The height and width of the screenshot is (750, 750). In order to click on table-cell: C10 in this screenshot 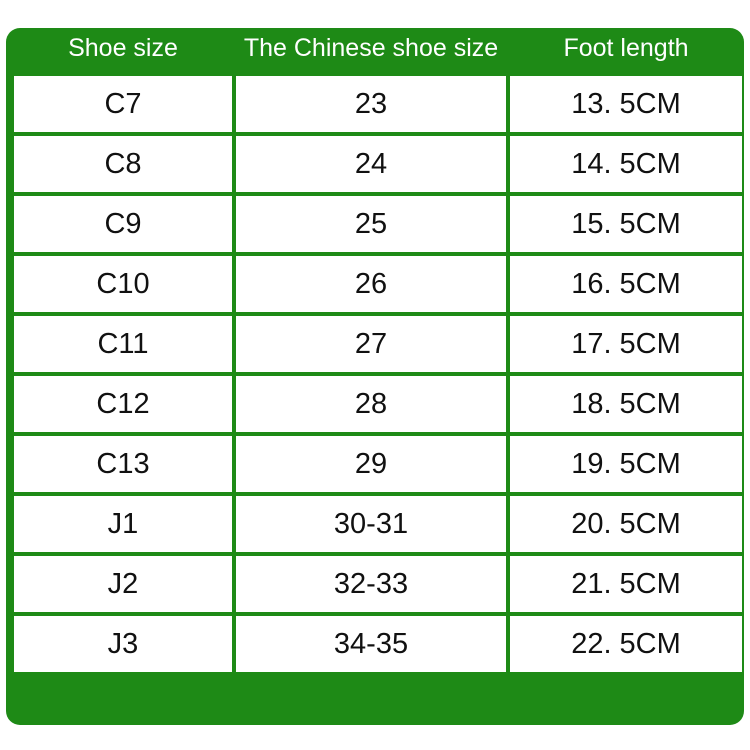, I will do `click(123, 284)`.